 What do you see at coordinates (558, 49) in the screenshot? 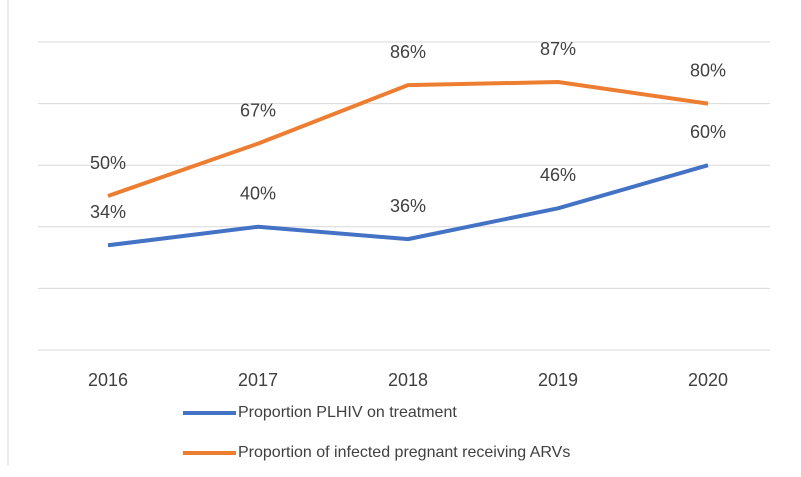
I see `data-label: 87%` at bounding box center [558, 49].